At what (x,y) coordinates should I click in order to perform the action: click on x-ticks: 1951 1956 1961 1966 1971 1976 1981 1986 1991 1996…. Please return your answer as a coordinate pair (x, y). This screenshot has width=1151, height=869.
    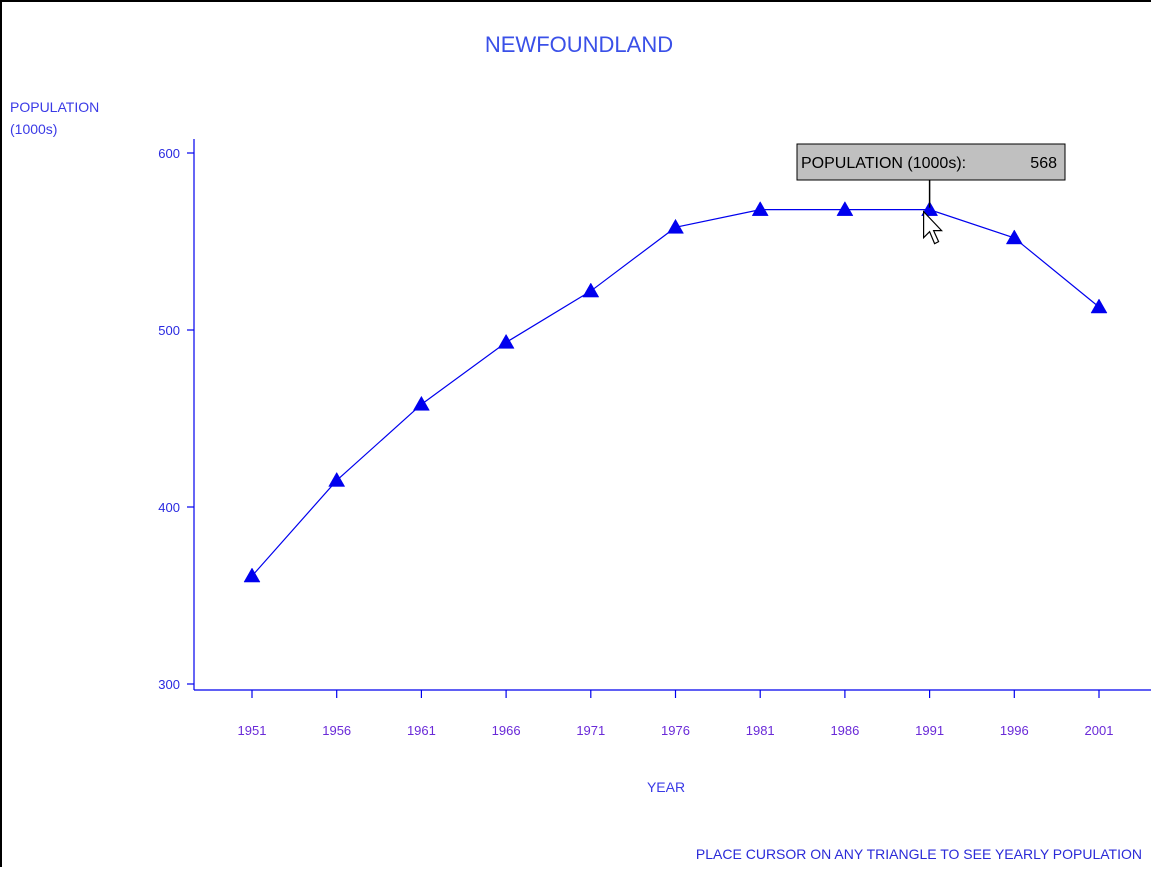
    Looking at the image, I should click on (676, 714).